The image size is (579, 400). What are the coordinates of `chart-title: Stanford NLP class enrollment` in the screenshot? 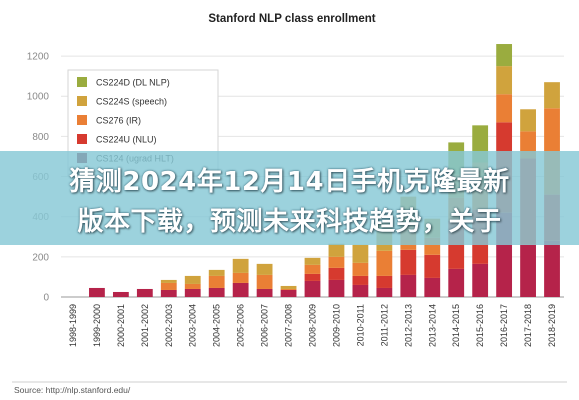 It's located at (291, 19).